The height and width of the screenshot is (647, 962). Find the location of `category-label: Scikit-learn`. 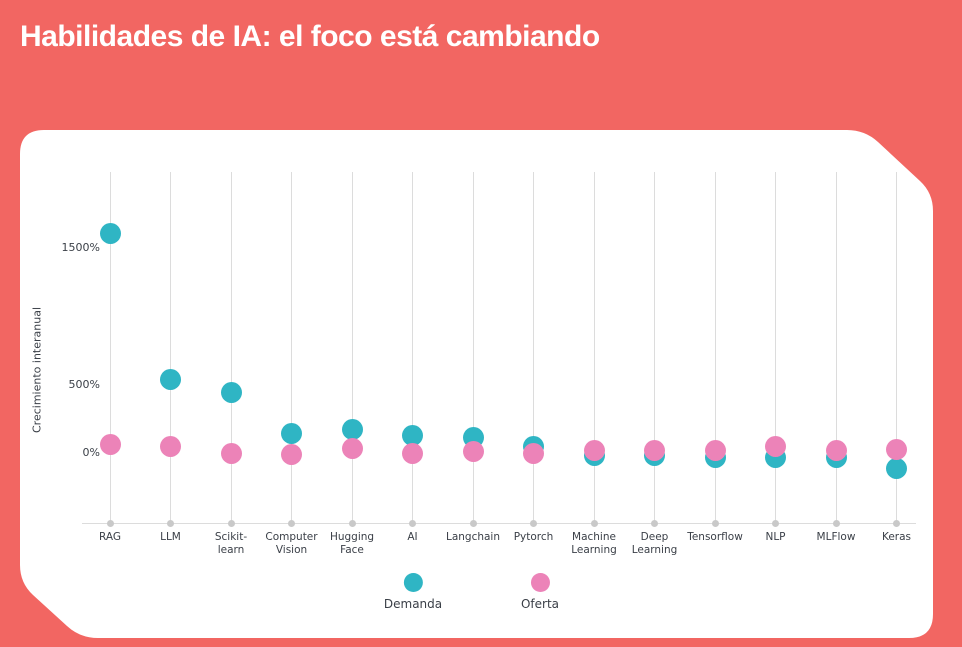

category-label: Scikit-learn is located at coordinates (231, 544).